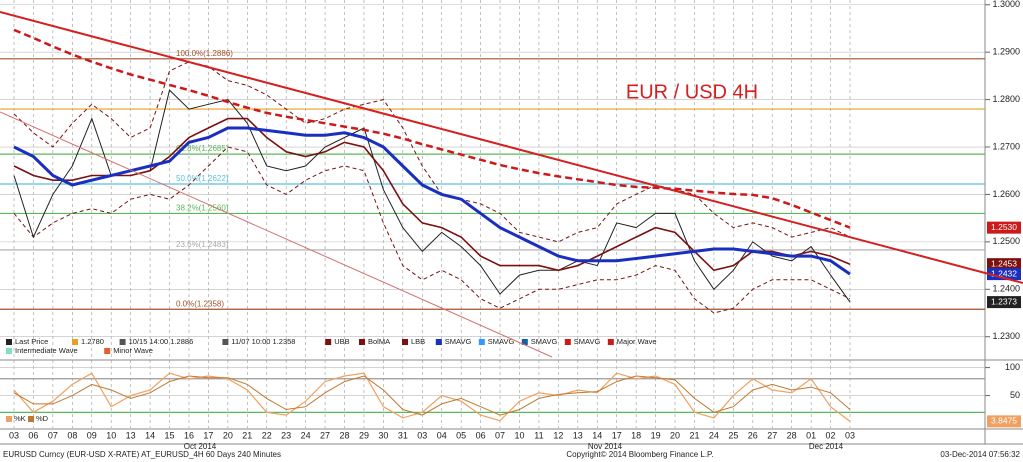 This screenshot has width=1023, height=462. I want to click on x-tick-label: 25, so click(733, 435).